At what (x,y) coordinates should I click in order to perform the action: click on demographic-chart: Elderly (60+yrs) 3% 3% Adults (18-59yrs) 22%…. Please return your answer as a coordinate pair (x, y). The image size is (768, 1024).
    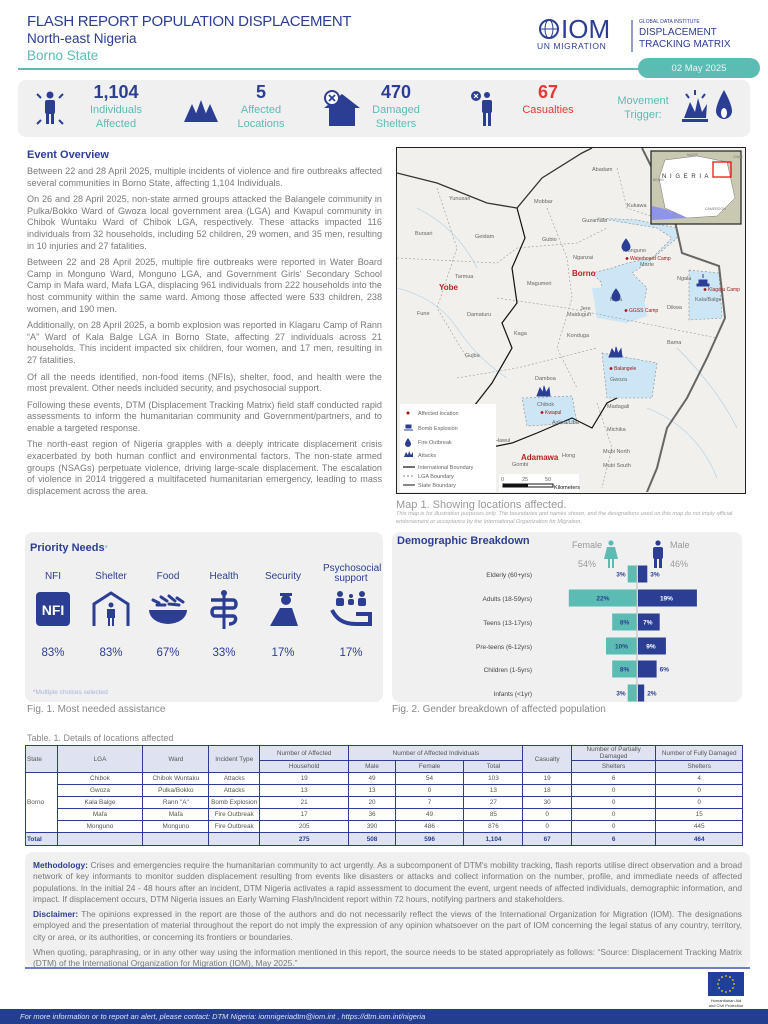
    Looking at the image, I should click on (586, 633).